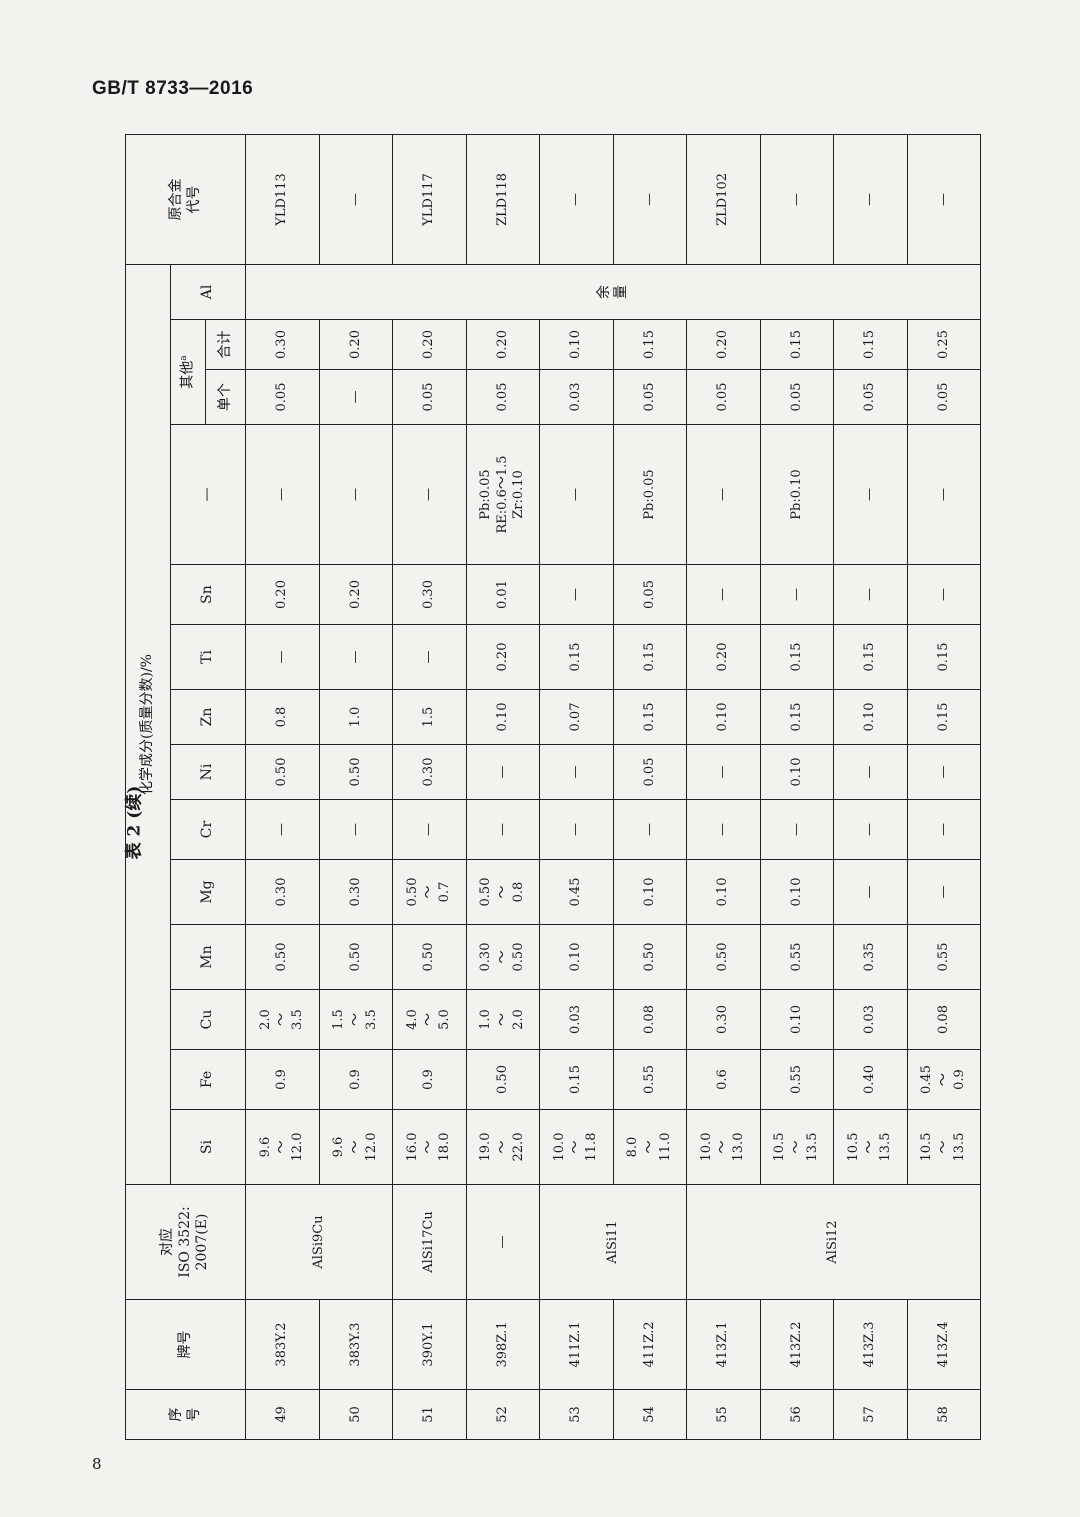 This screenshot has height=1517, width=1080. What do you see at coordinates (870, 1344) in the screenshot?
I see `grade-cell: 413Z.3` at bounding box center [870, 1344].